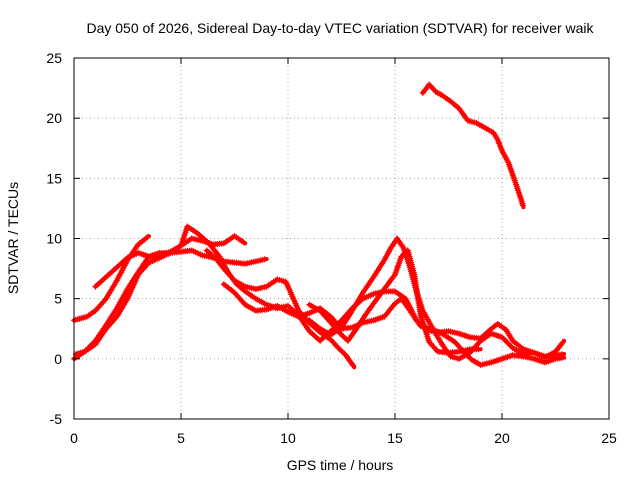 The width and height of the screenshot is (640, 480). What do you see at coordinates (181, 438) in the screenshot?
I see `x-tick-label: 5` at bounding box center [181, 438].